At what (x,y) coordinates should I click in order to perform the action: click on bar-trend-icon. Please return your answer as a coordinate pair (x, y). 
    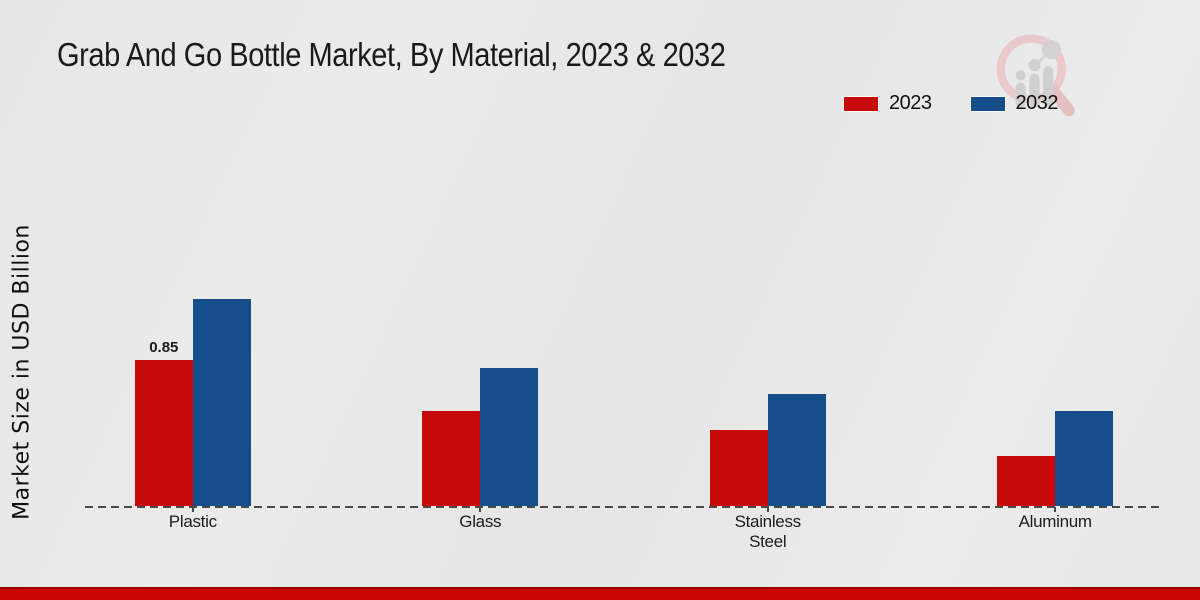
    Looking at the image, I should click on (1038, 73).